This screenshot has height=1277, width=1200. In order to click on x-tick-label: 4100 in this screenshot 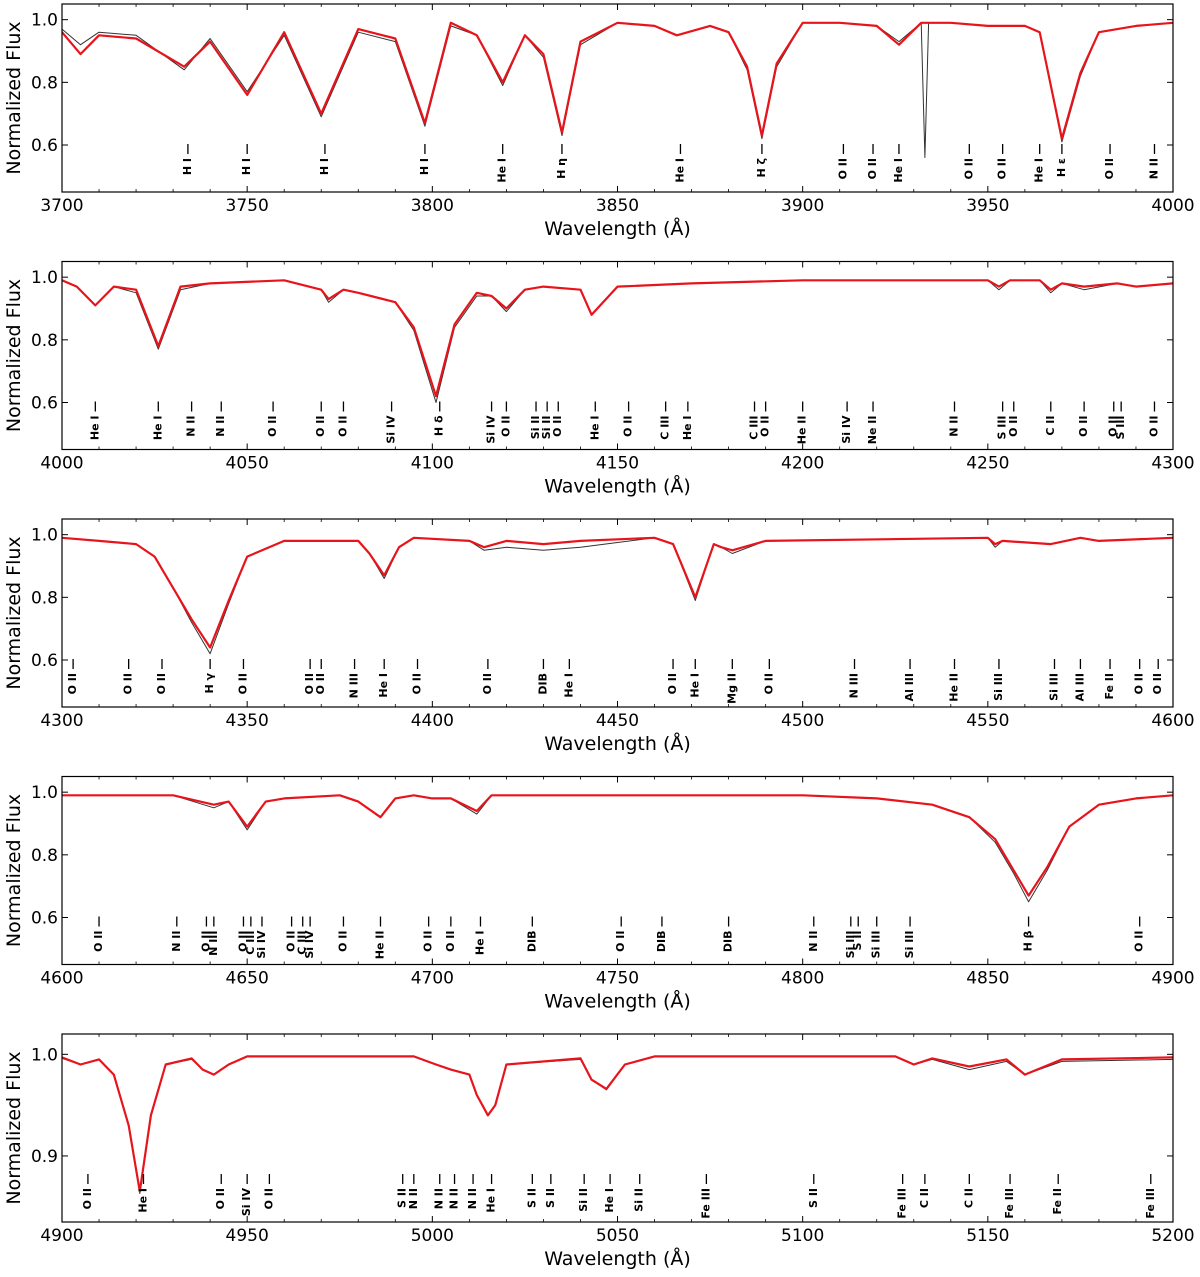, I will do `click(432, 464)`.